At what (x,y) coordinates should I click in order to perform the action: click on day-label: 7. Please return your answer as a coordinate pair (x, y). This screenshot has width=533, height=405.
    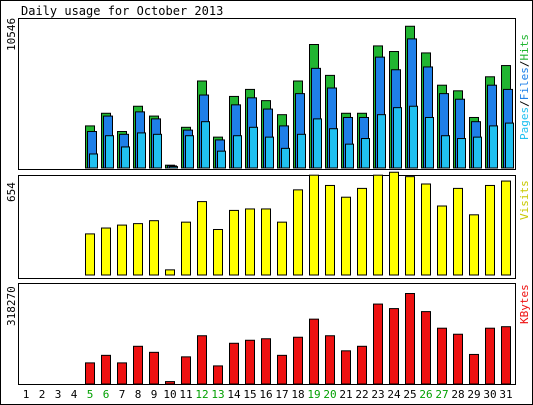
    Looking at the image, I should click on (122, 394).